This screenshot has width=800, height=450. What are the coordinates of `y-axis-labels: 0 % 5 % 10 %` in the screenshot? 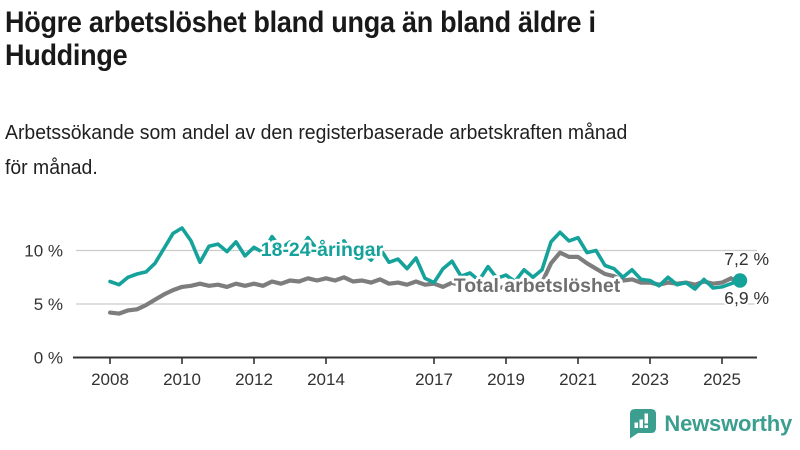 It's located at (43, 305).